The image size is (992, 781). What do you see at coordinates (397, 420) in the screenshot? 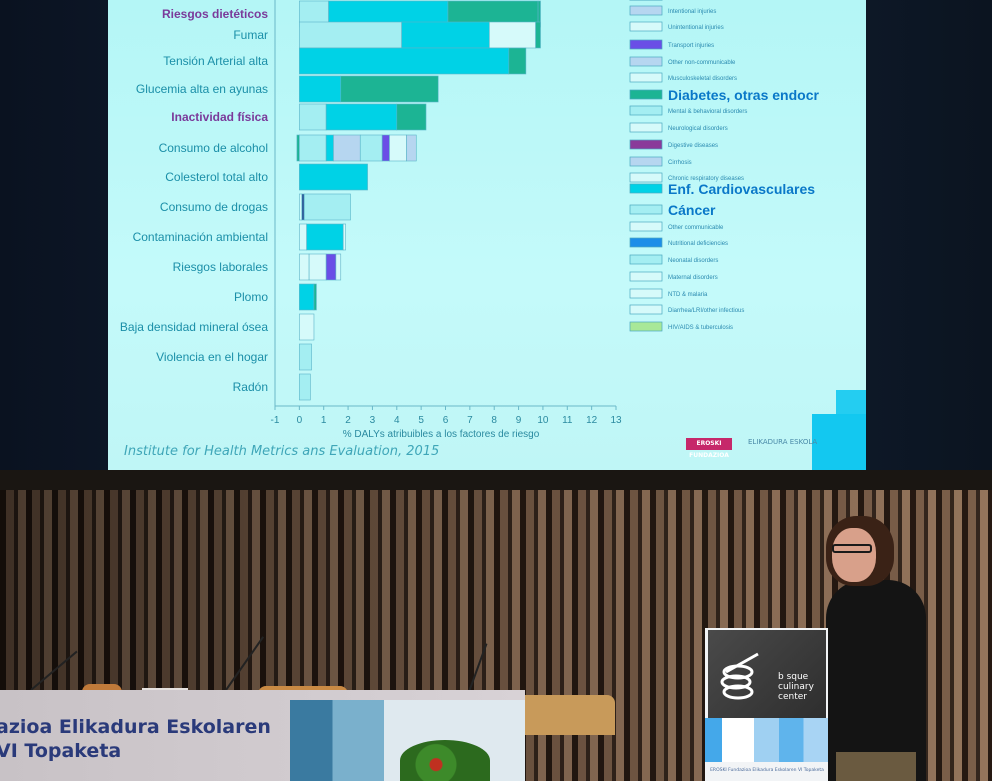
I see `x-tick-label: 4` at bounding box center [397, 420].